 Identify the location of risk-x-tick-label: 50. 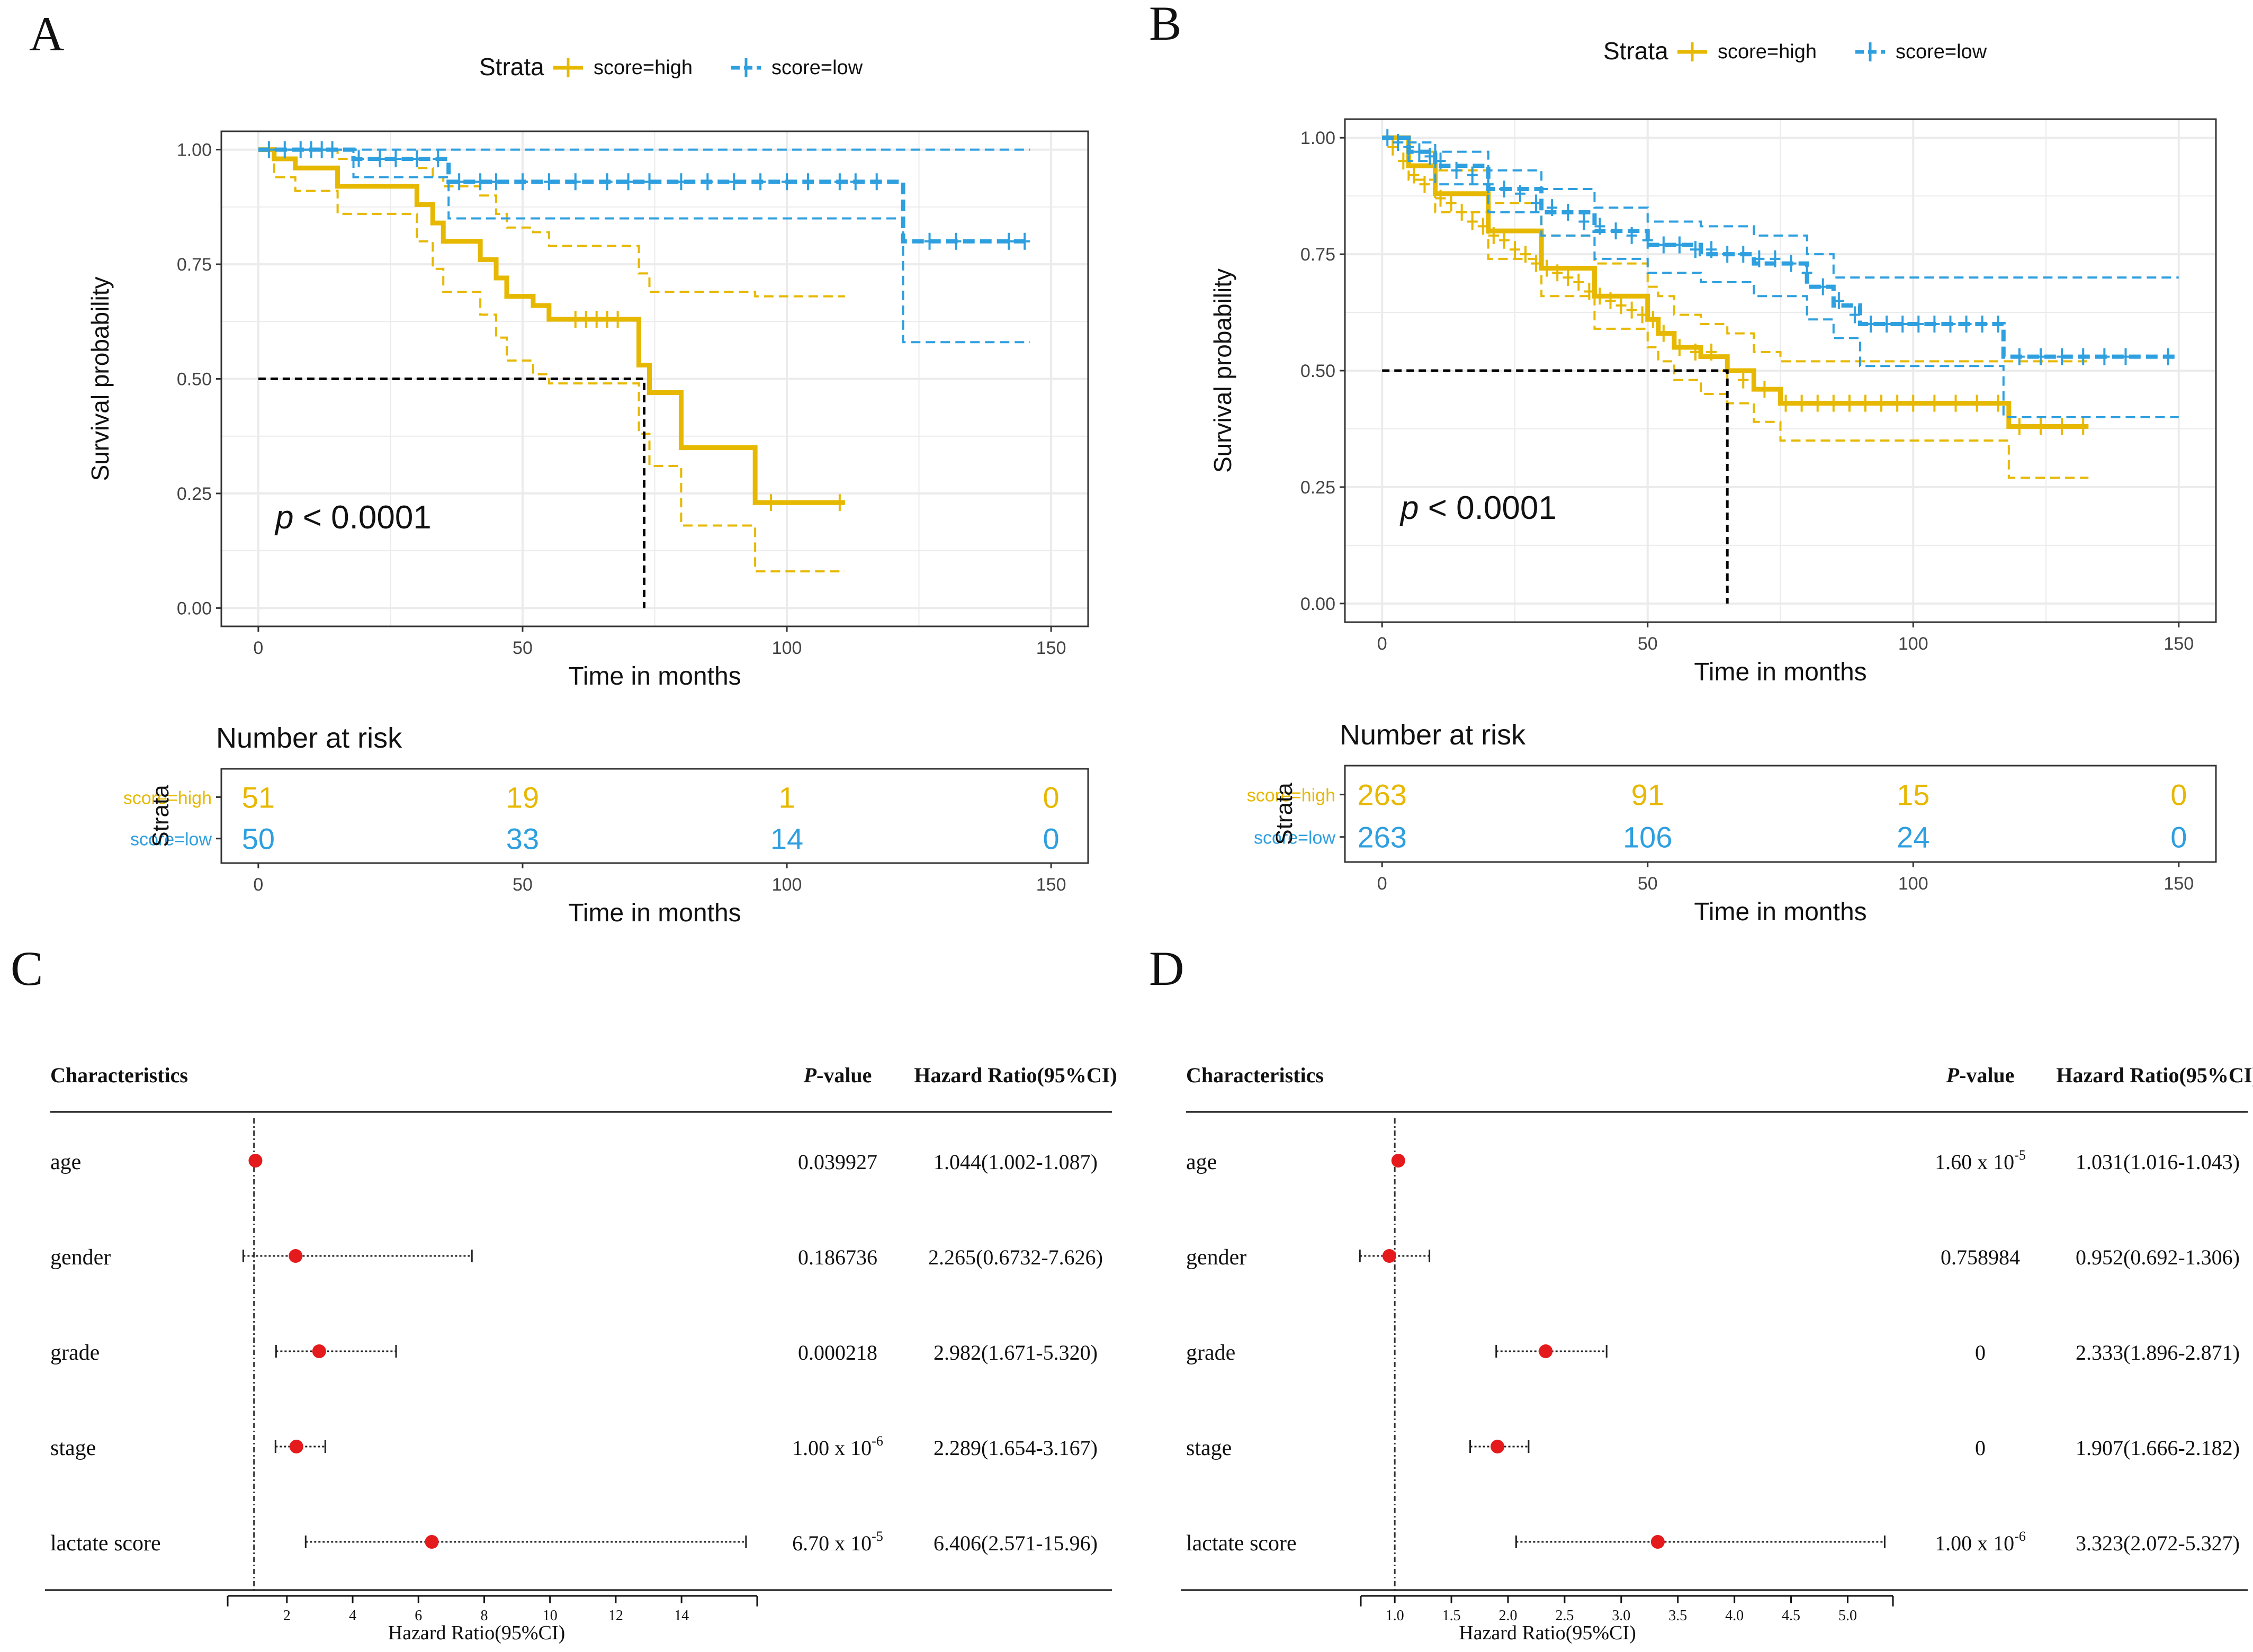
(1648, 884).